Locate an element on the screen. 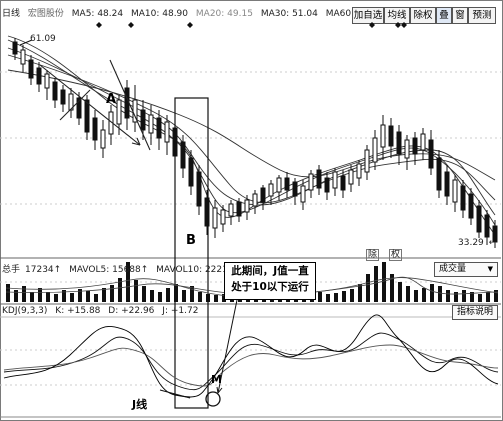 The height and width of the screenshot is (421, 503). label-a: A is located at coordinates (111, 99).